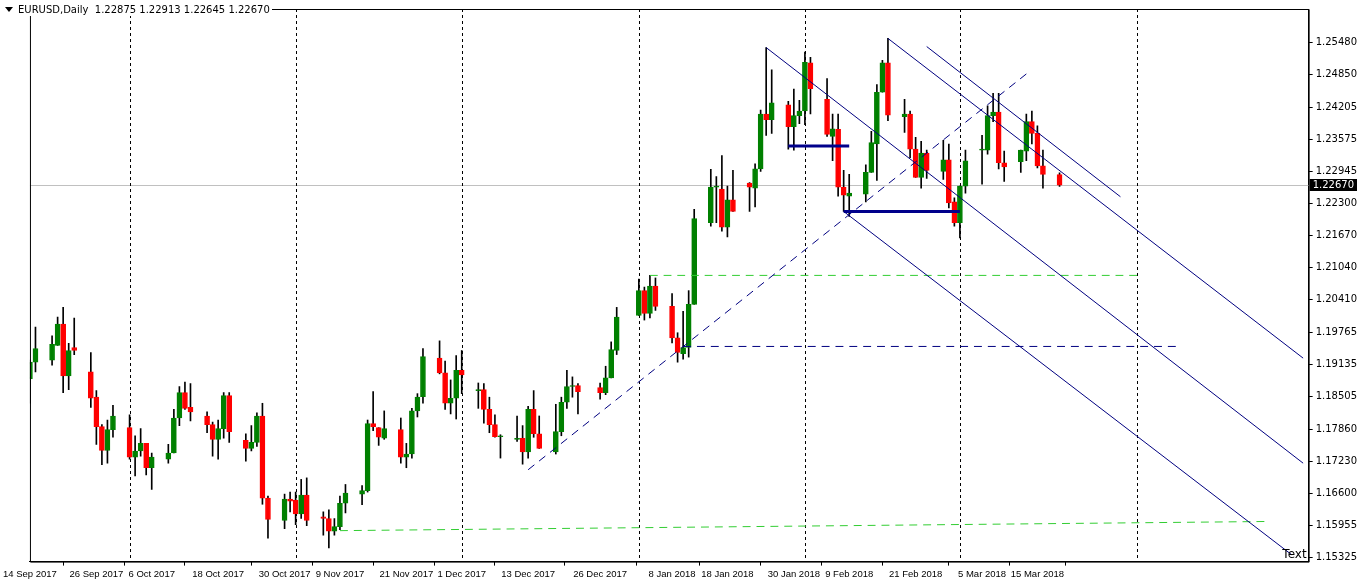 The width and height of the screenshot is (1362, 585). What do you see at coordinates (462, 573) in the screenshot?
I see `x-tick-label: 1 Dec 2017` at bounding box center [462, 573].